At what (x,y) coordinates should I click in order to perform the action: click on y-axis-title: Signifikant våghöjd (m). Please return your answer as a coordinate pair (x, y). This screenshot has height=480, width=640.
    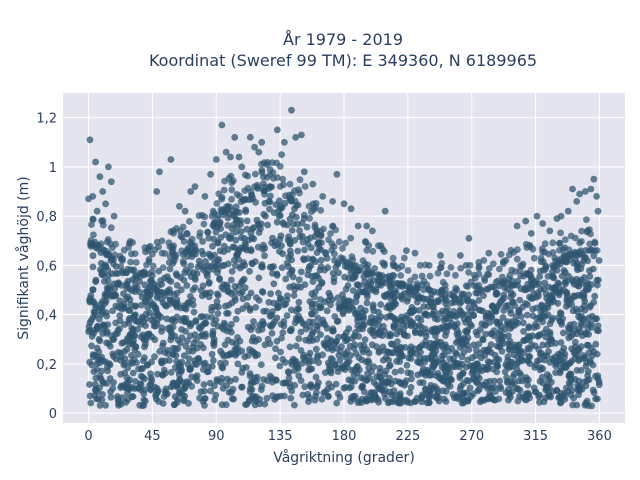
    Looking at the image, I should click on (23, 257).